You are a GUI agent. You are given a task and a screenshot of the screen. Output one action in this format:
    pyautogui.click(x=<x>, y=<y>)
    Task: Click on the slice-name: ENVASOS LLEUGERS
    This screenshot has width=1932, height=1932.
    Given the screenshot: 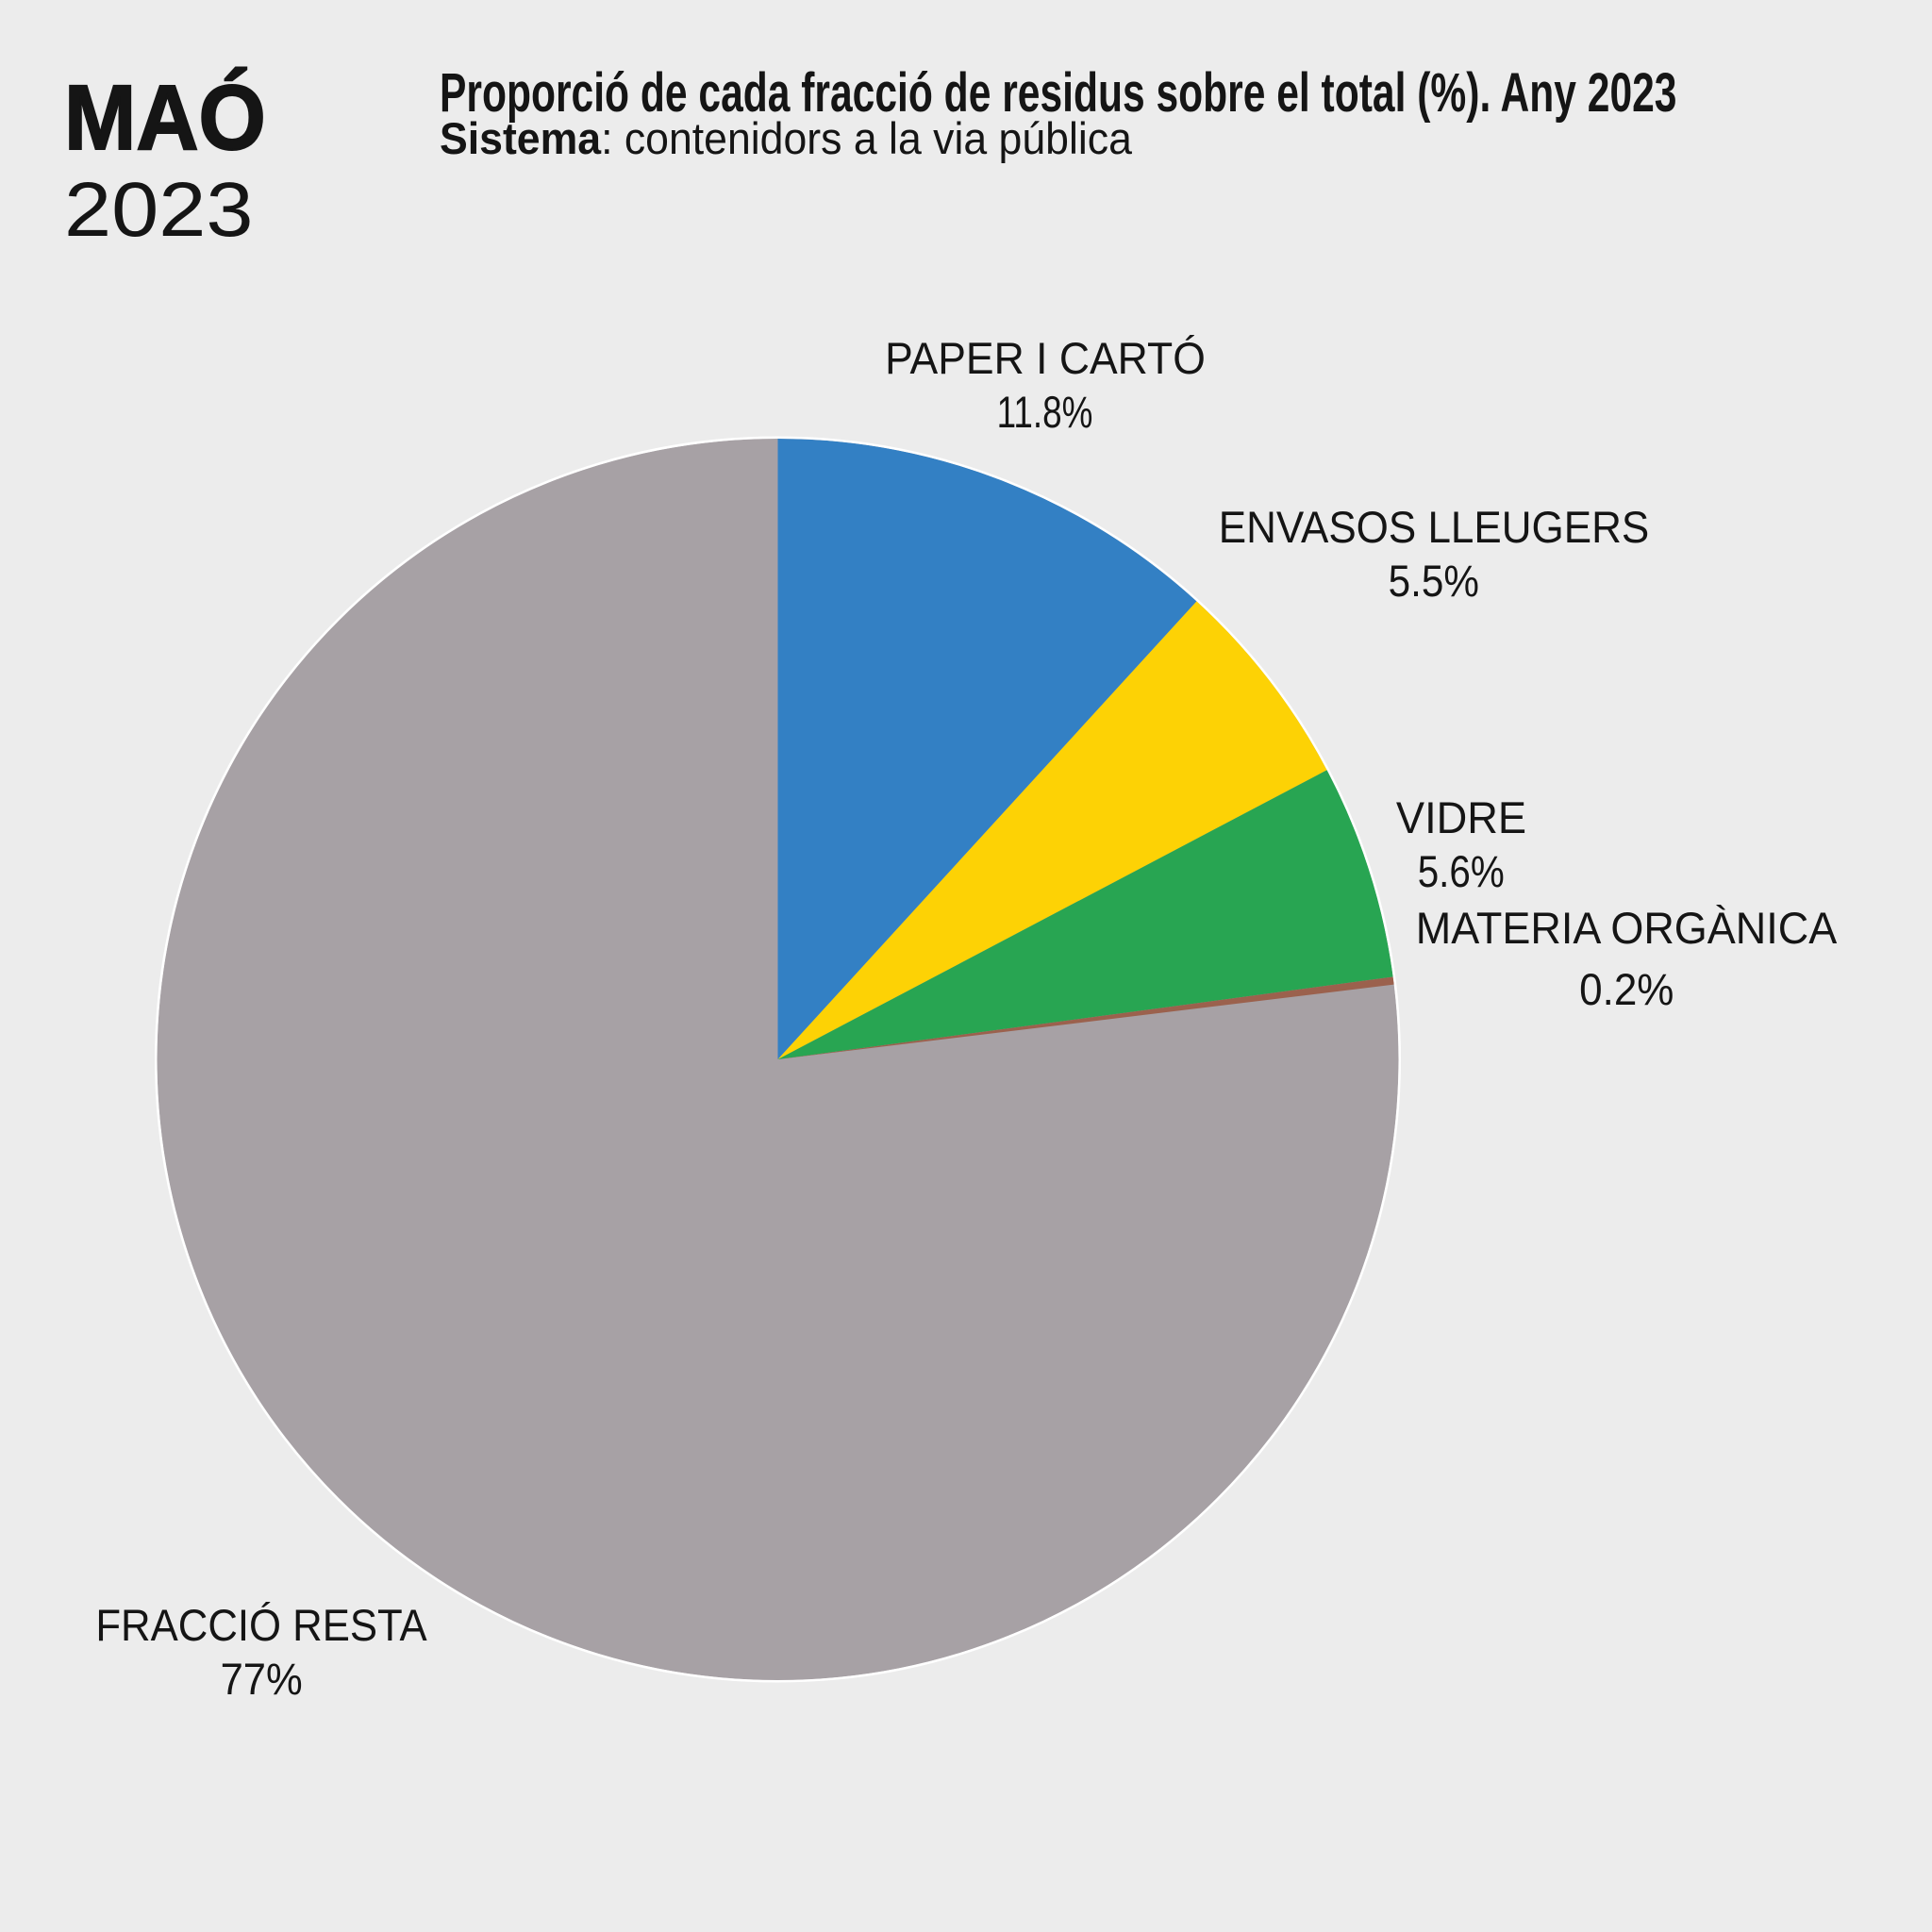 What is the action you would take?
    pyautogui.click(x=1434, y=527)
    